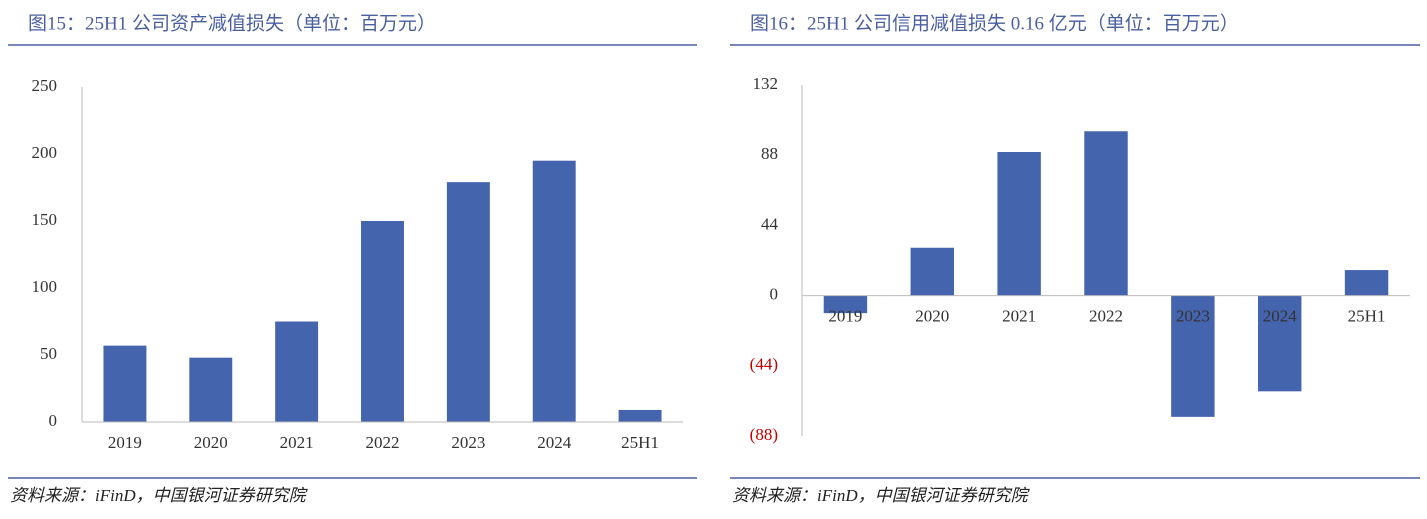  What do you see at coordinates (232, 23) in the screenshot?
I see `chart-title: 图15：25H1 公司资产减值损失（单位：百万元）` at bounding box center [232, 23].